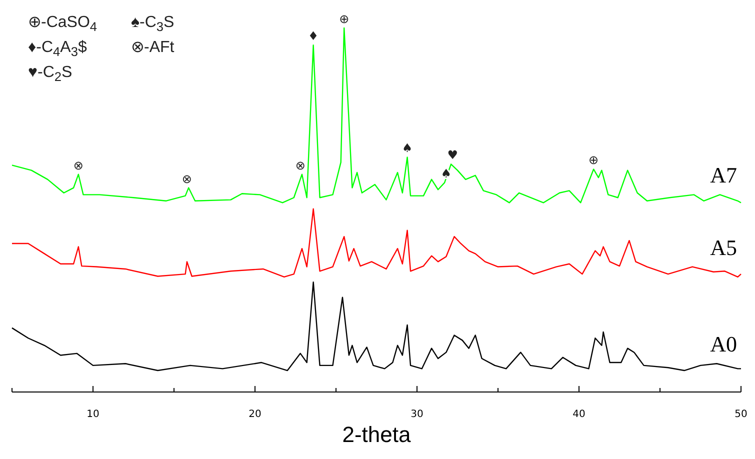 Image resolution: width=755 pixels, height=459 pixels. What do you see at coordinates (63, 24) in the screenshot?
I see `annotation: ⊕-CaSO$_{4}$` at bounding box center [63, 24].